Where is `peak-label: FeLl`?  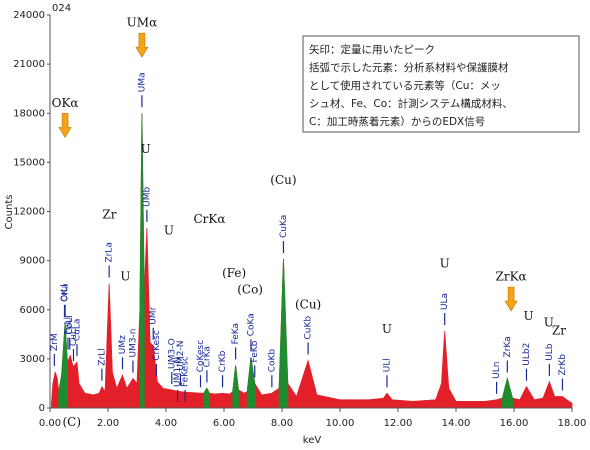 peak-label: FeLl is located at coordinates (68, 326).